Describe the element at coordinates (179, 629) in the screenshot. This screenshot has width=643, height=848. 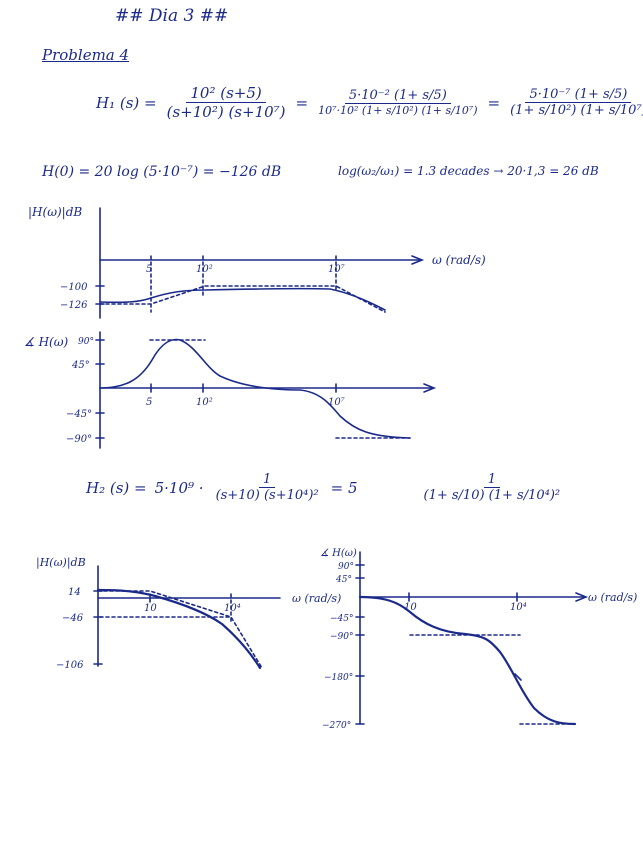
I see `plot3-curve` at that location.